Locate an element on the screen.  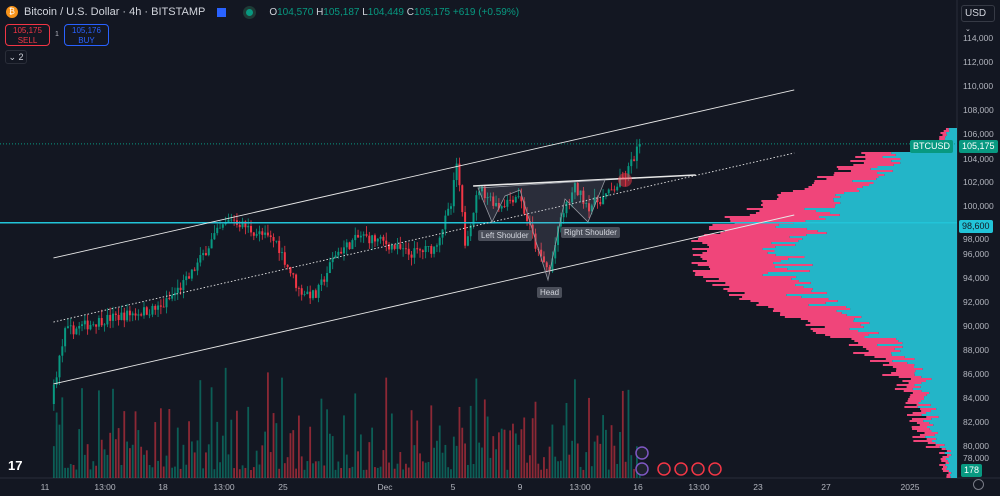
currency-select: USD ⌄ is located at coordinates (978, 19).